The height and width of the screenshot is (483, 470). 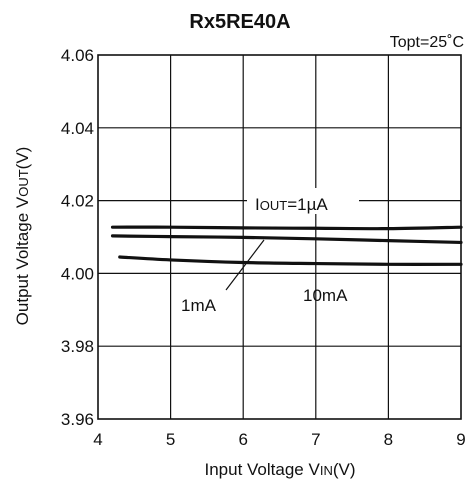 I want to click on label-background, so click(x=303, y=201).